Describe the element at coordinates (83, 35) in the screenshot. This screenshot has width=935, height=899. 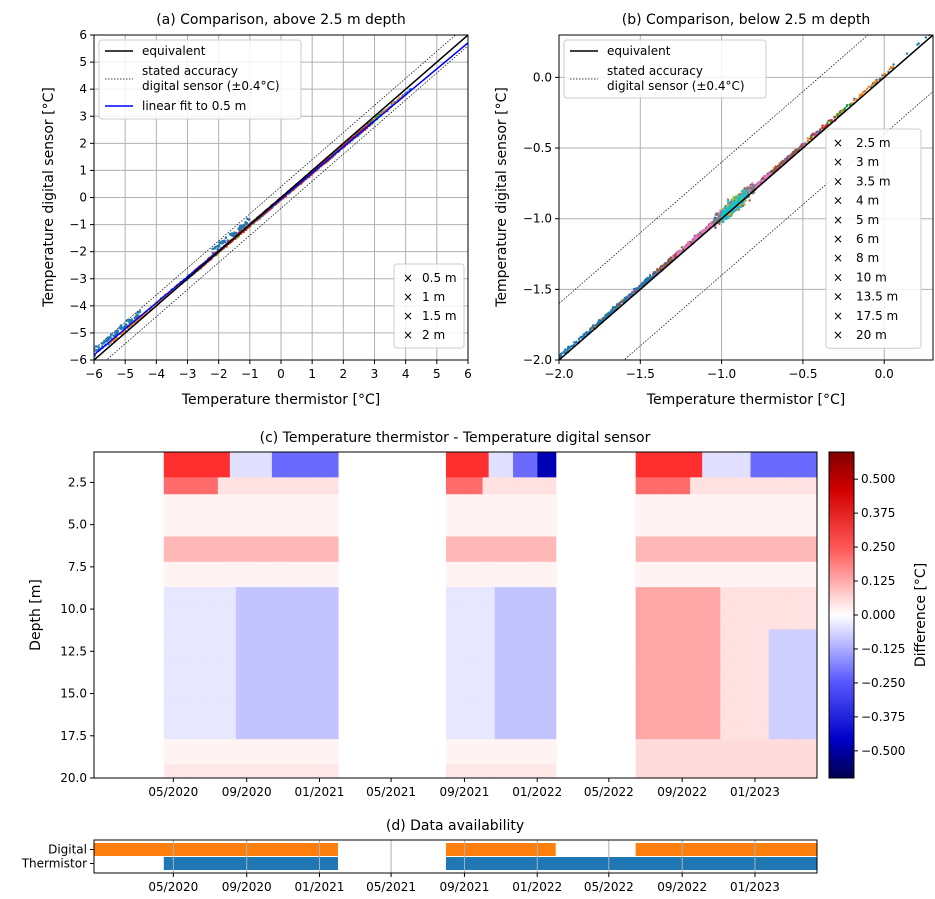
I see `y-tick-label: 6` at that location.